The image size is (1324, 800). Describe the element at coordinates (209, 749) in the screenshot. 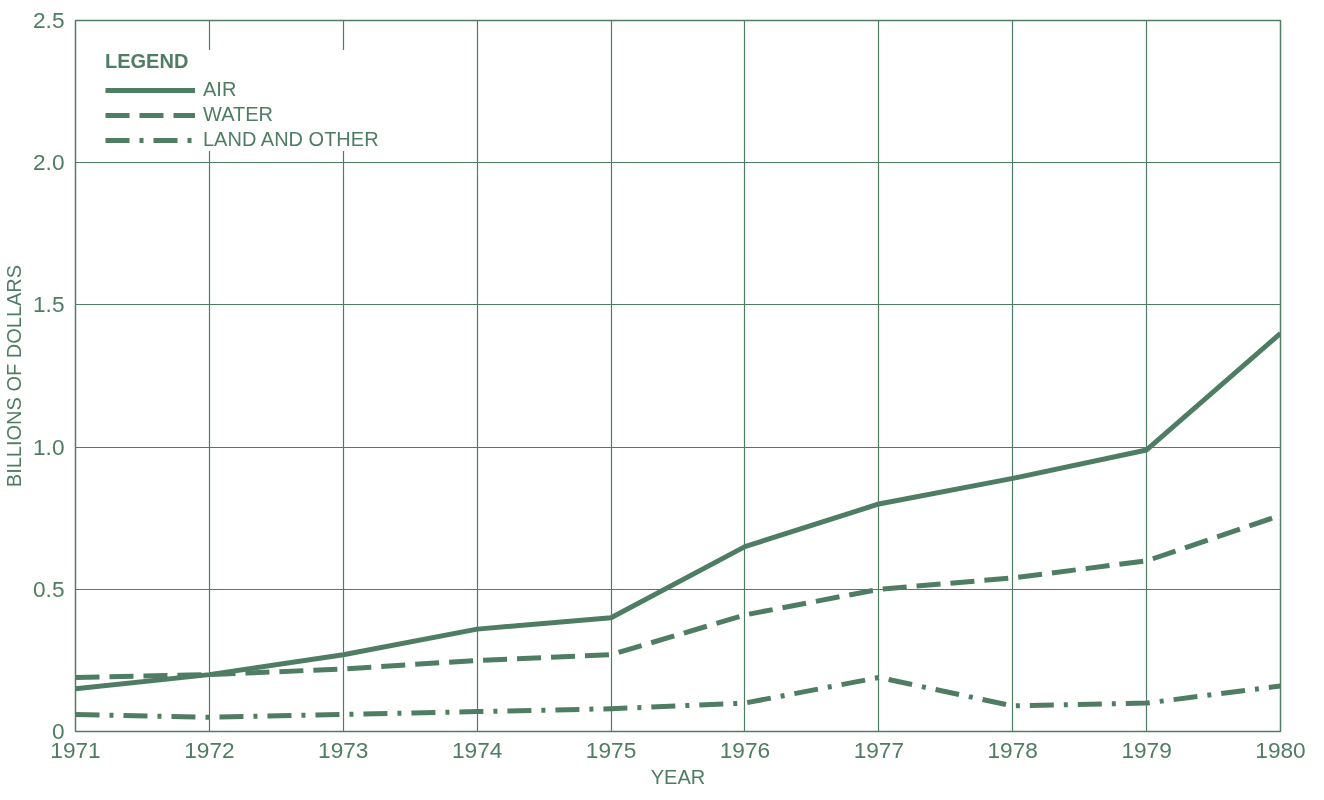

I see `x-tick-label: 1972` at that location.